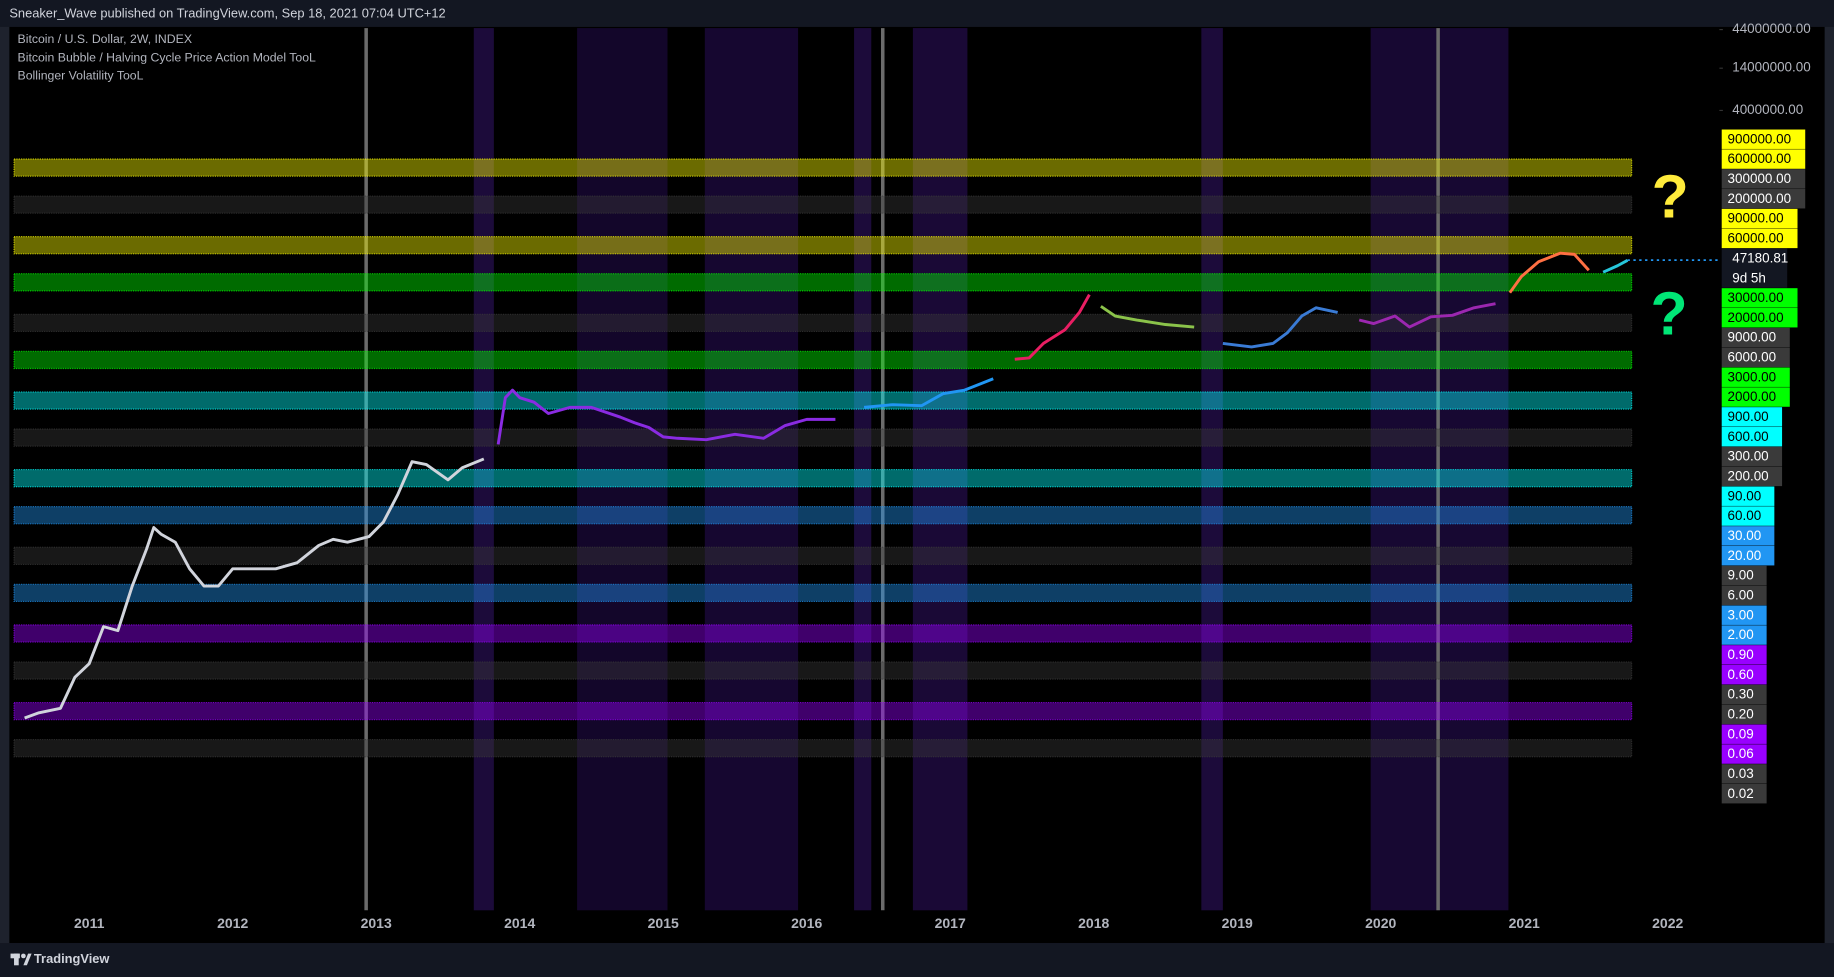  Describe the element at coordinates (21, 959) in the screenshot. I see `brand-logo` at that location.